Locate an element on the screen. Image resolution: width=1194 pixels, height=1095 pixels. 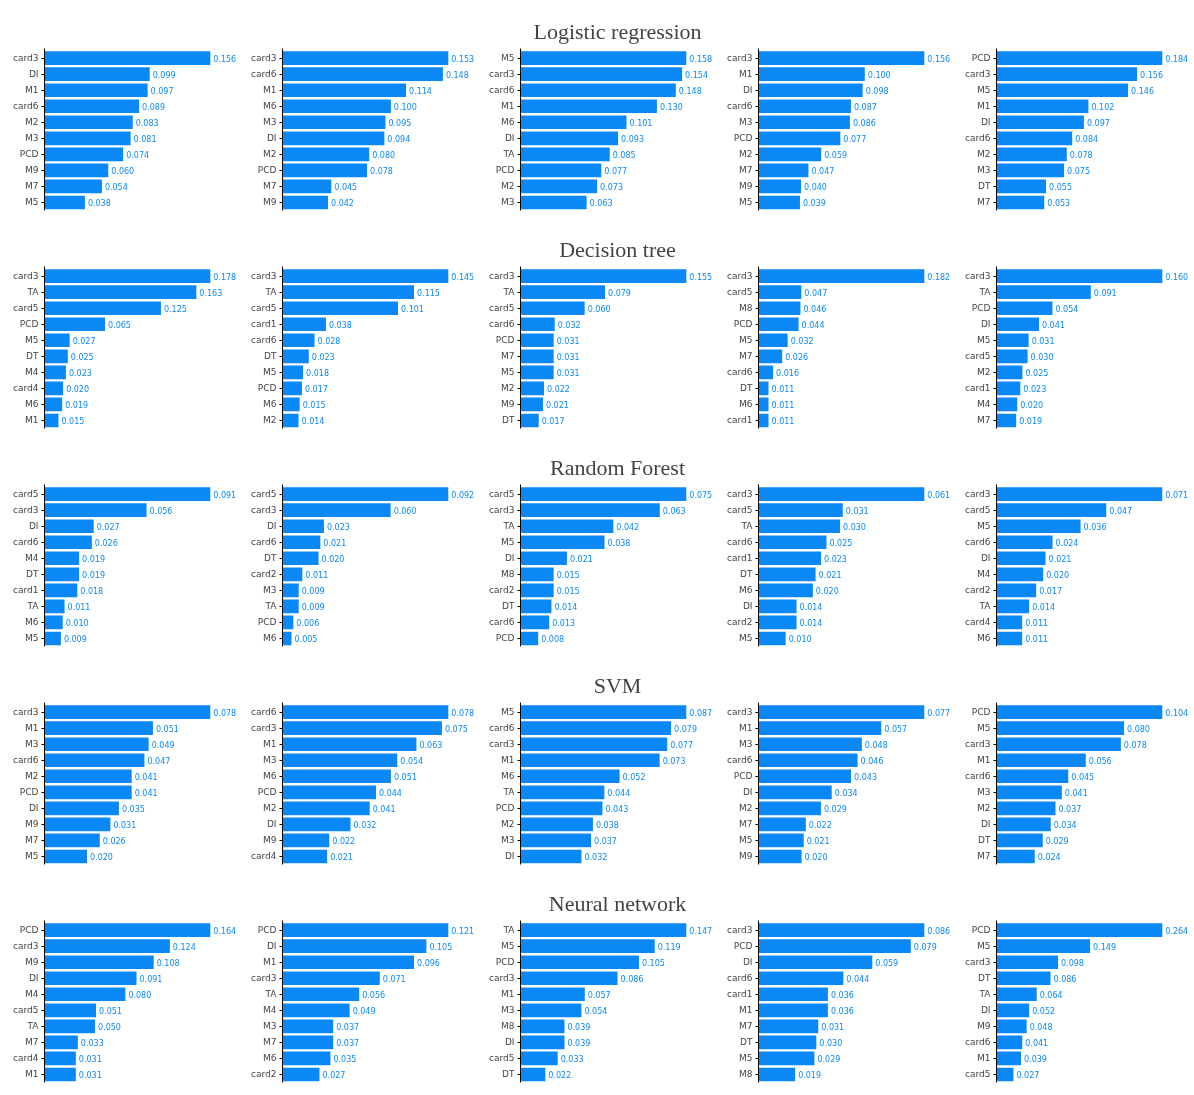
data-label: 0.089 is located at coordinates (153, 107).